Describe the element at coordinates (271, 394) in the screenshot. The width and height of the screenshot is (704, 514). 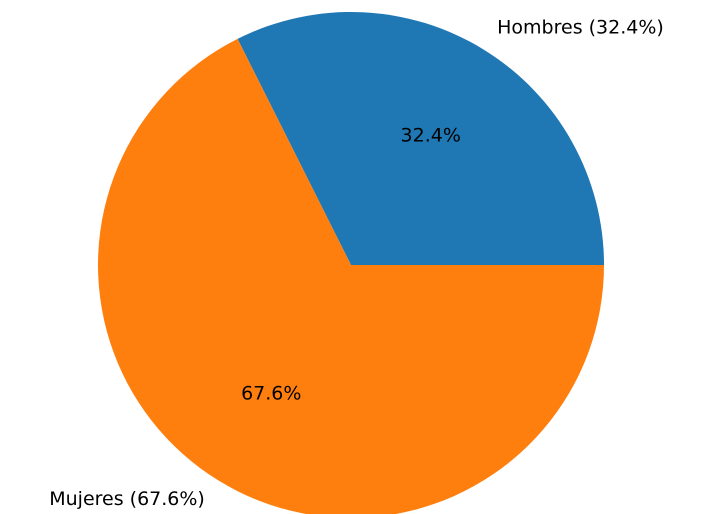
I see `pct-label-mujeres: 67.6%` at that location.